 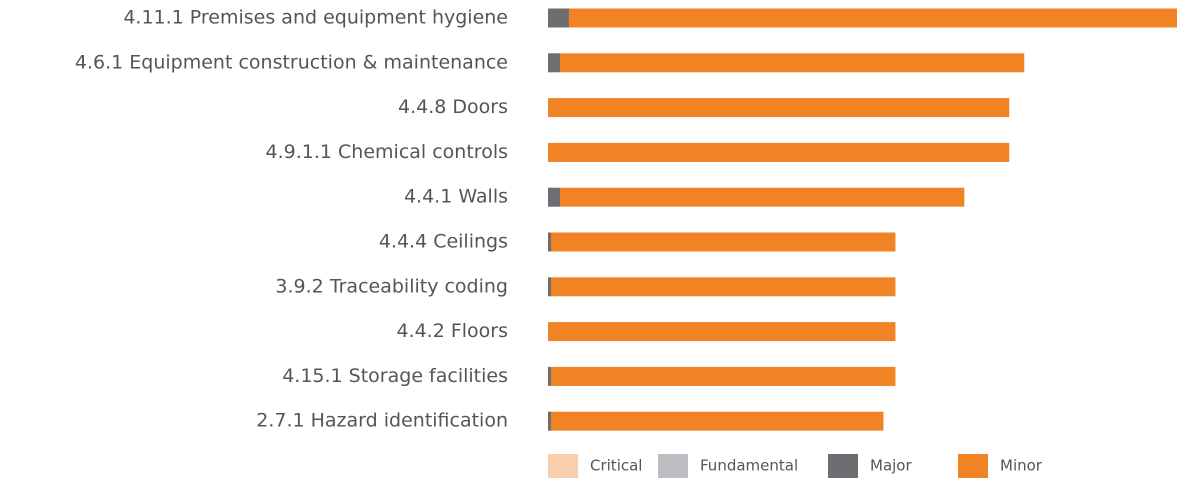 What do you see at coordinates (443, 242) in the screenshot?
I see `category-label: 4.4.4 Ceilings` at bounding box center [443, 242].